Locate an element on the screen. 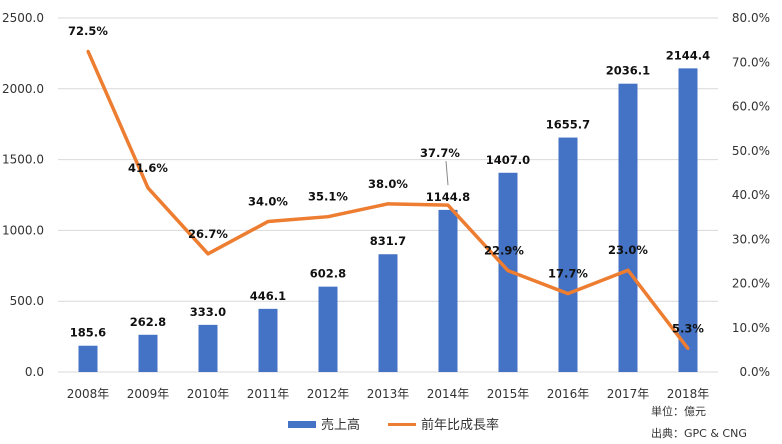 The width and height of the screenshot is (782, 444). x-tick-label: 2013年 is located at coordinates (388, 394).